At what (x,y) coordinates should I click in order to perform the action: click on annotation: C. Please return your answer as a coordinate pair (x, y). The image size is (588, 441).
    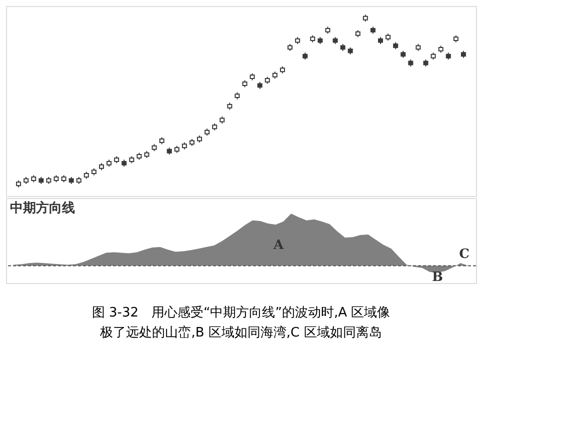
    Looking at the image, I should click on (464, 254).